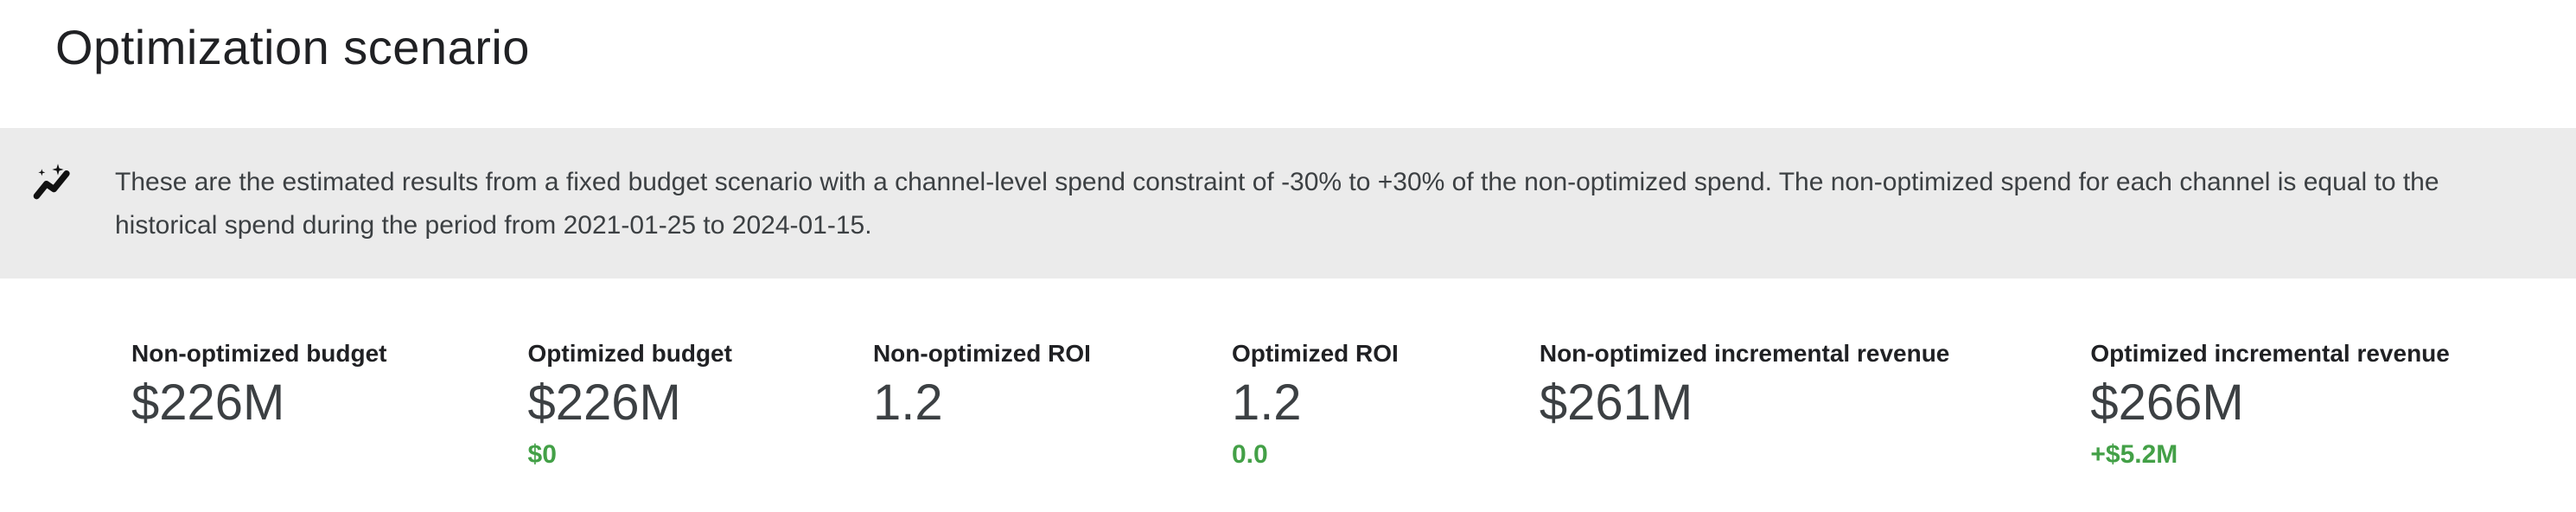 This screenshot has width=2576, height=512. What do you see at coordinates (2167, 402) in the screenshot?
I see `metric-value: $266M` at bounding box center [2167, 402].